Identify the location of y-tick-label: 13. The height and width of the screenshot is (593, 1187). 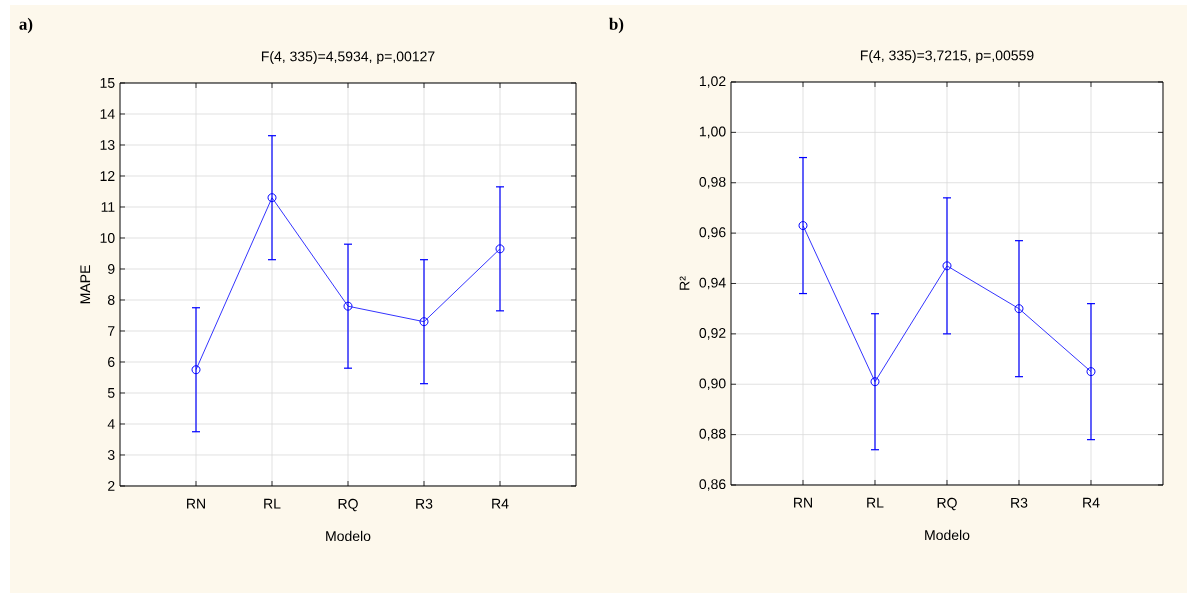
(107, 145).